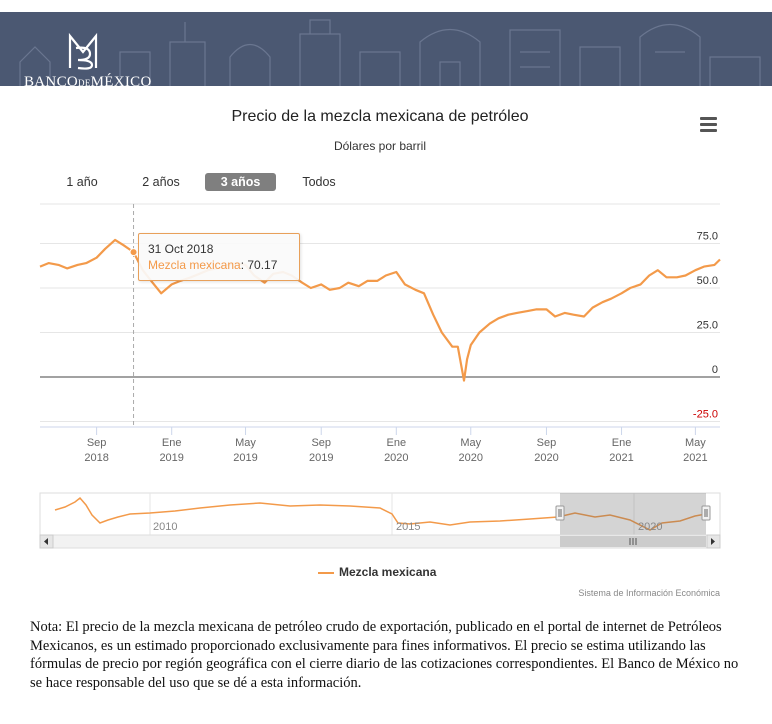 The image size is (772, 724). What do you see at coordinates (707, 237) in the screenshot?
I see `y-tick-label: 75.0` at bounding box center [707, 237].